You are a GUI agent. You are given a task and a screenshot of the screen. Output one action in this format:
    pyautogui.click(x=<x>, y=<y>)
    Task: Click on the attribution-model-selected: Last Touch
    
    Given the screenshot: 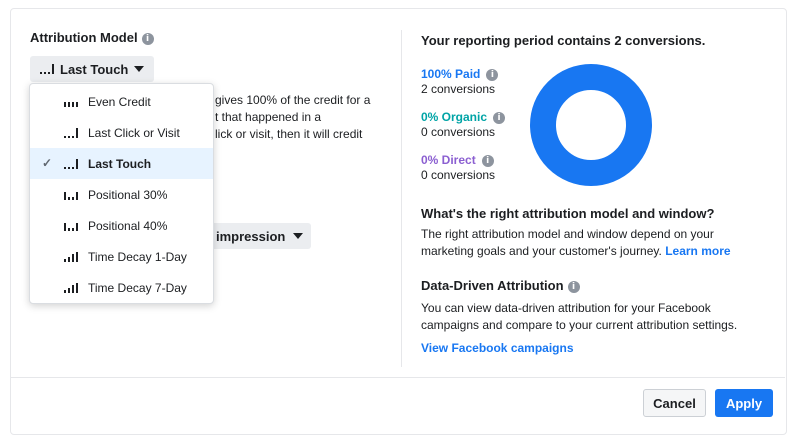 What is the action you would take?
    pyautogui.click(x=94, y=69)
    